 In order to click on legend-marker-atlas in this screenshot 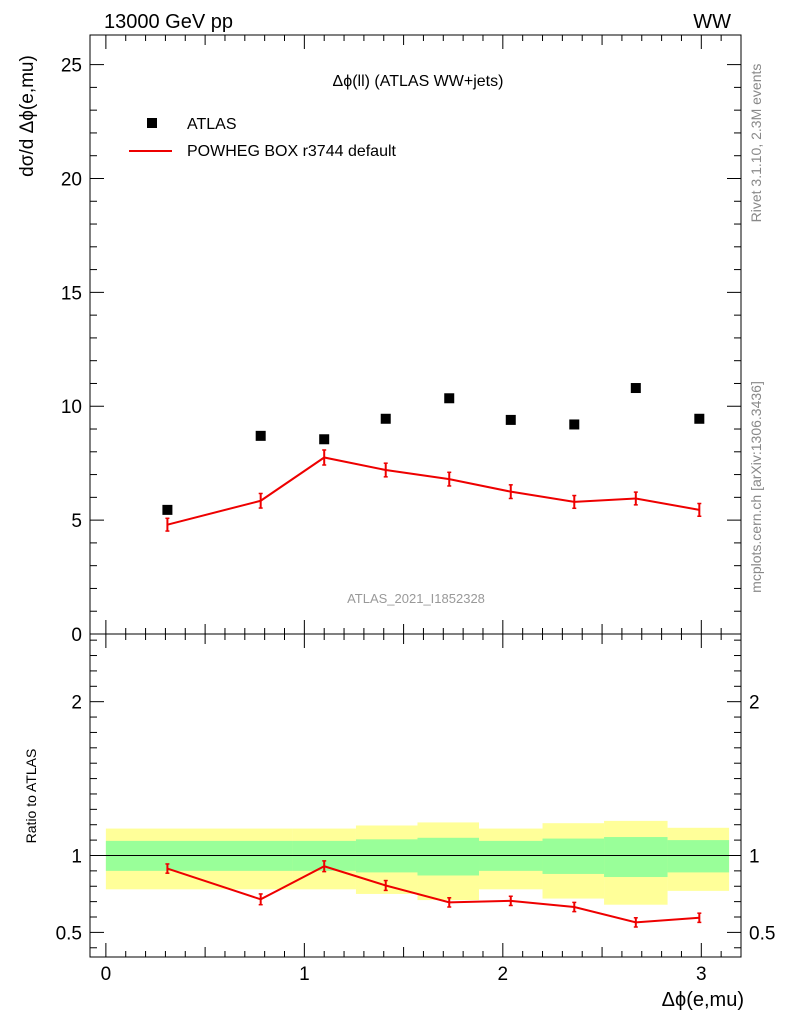, I will do `click(152, 123)`.